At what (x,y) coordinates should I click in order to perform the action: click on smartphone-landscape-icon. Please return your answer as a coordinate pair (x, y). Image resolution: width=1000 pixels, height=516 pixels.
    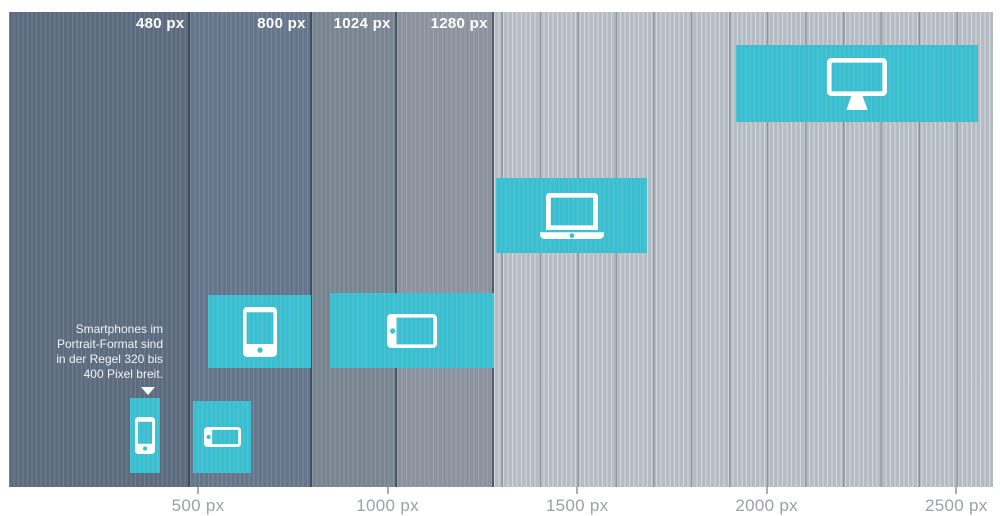
    Looking at the image, I should click on (222, 437).